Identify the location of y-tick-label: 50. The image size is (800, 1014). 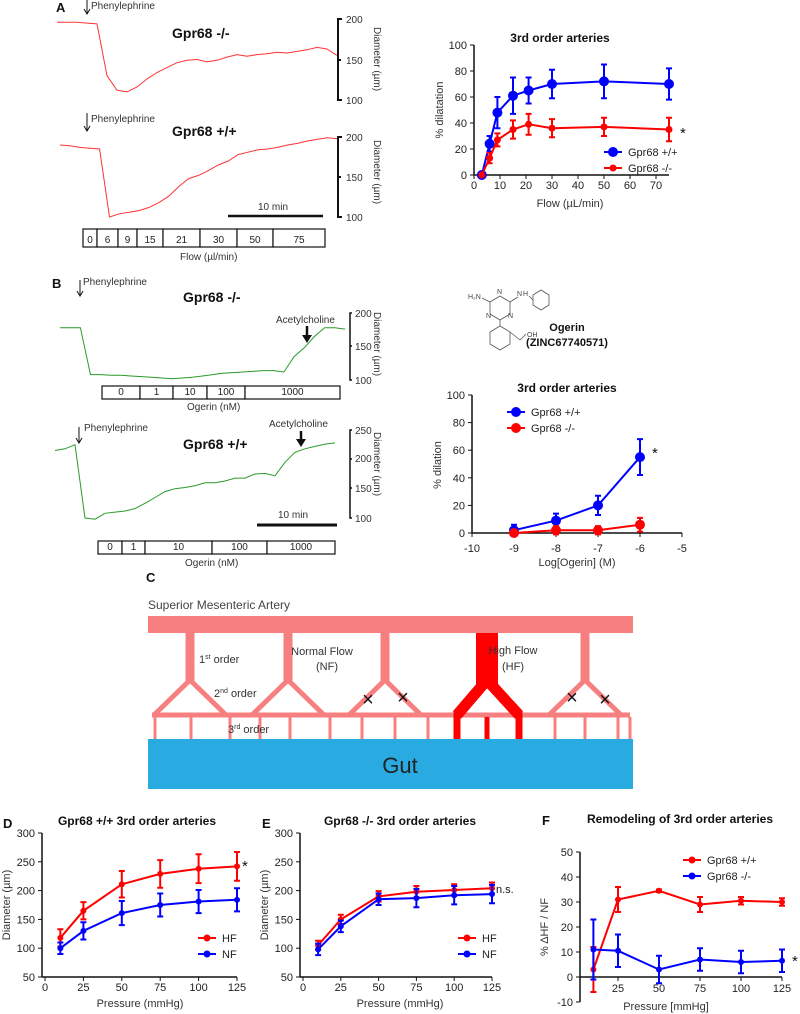
(567, 853).